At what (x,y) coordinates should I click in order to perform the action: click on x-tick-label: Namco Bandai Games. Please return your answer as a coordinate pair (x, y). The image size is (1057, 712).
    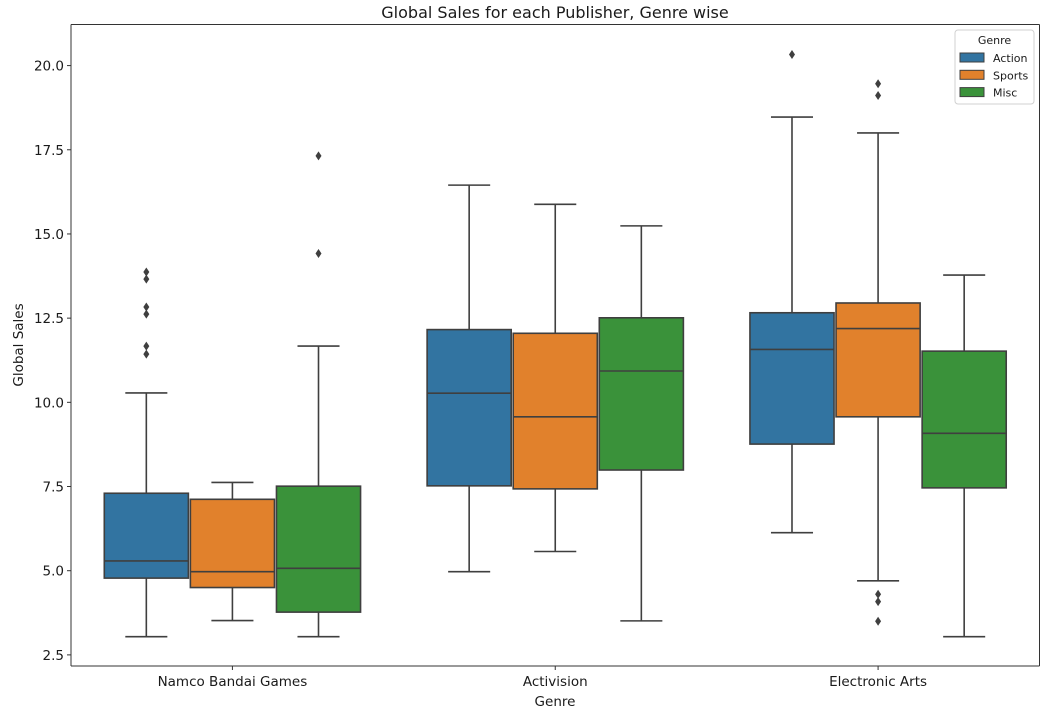
    Looking at the image, I should click on (233, 682).